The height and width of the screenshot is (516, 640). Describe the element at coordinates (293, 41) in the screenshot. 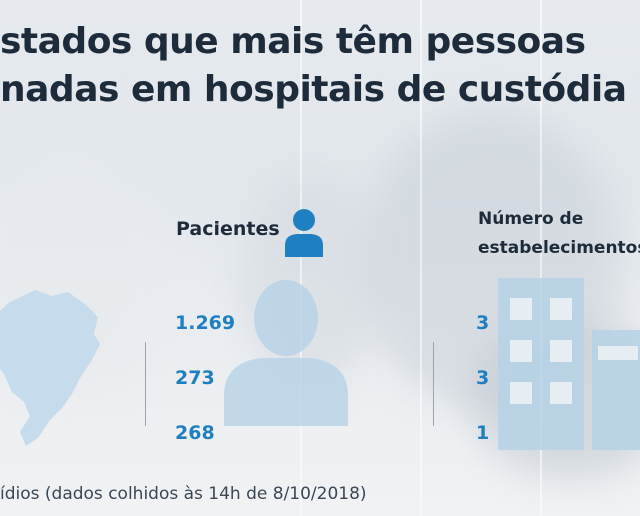

I see `title-line-1: stados que mais têm pessoas` at that location.